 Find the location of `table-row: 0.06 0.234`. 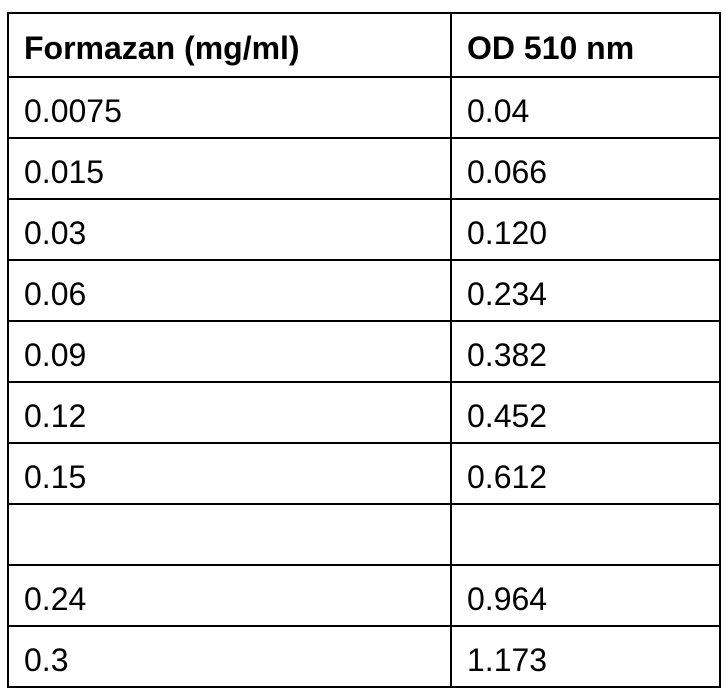

table-row: 0.06 0.234 is located at coordinates (364, 290).